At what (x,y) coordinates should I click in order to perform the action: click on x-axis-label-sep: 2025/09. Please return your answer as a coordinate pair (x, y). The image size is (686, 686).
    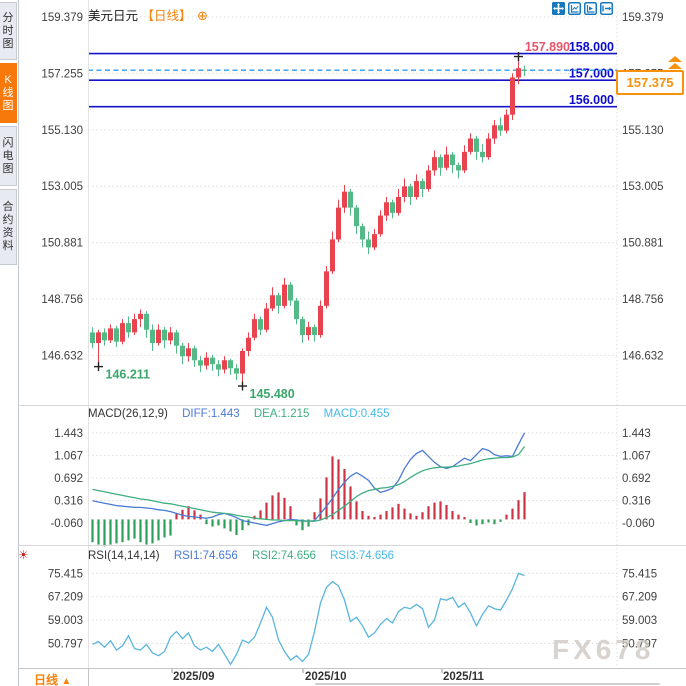
    Looking at the image, I should click on (194, 677).